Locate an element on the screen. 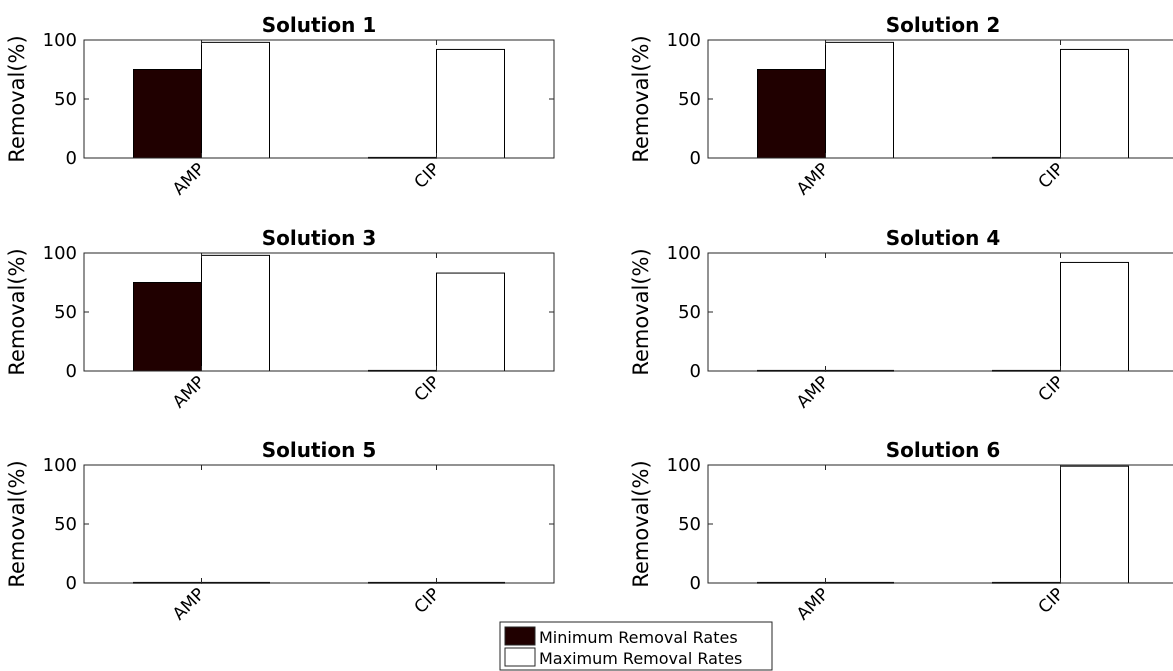 This screenshot has height=671, width=1173. panel-title: Solution 1 is located at coordinates (319, 25).